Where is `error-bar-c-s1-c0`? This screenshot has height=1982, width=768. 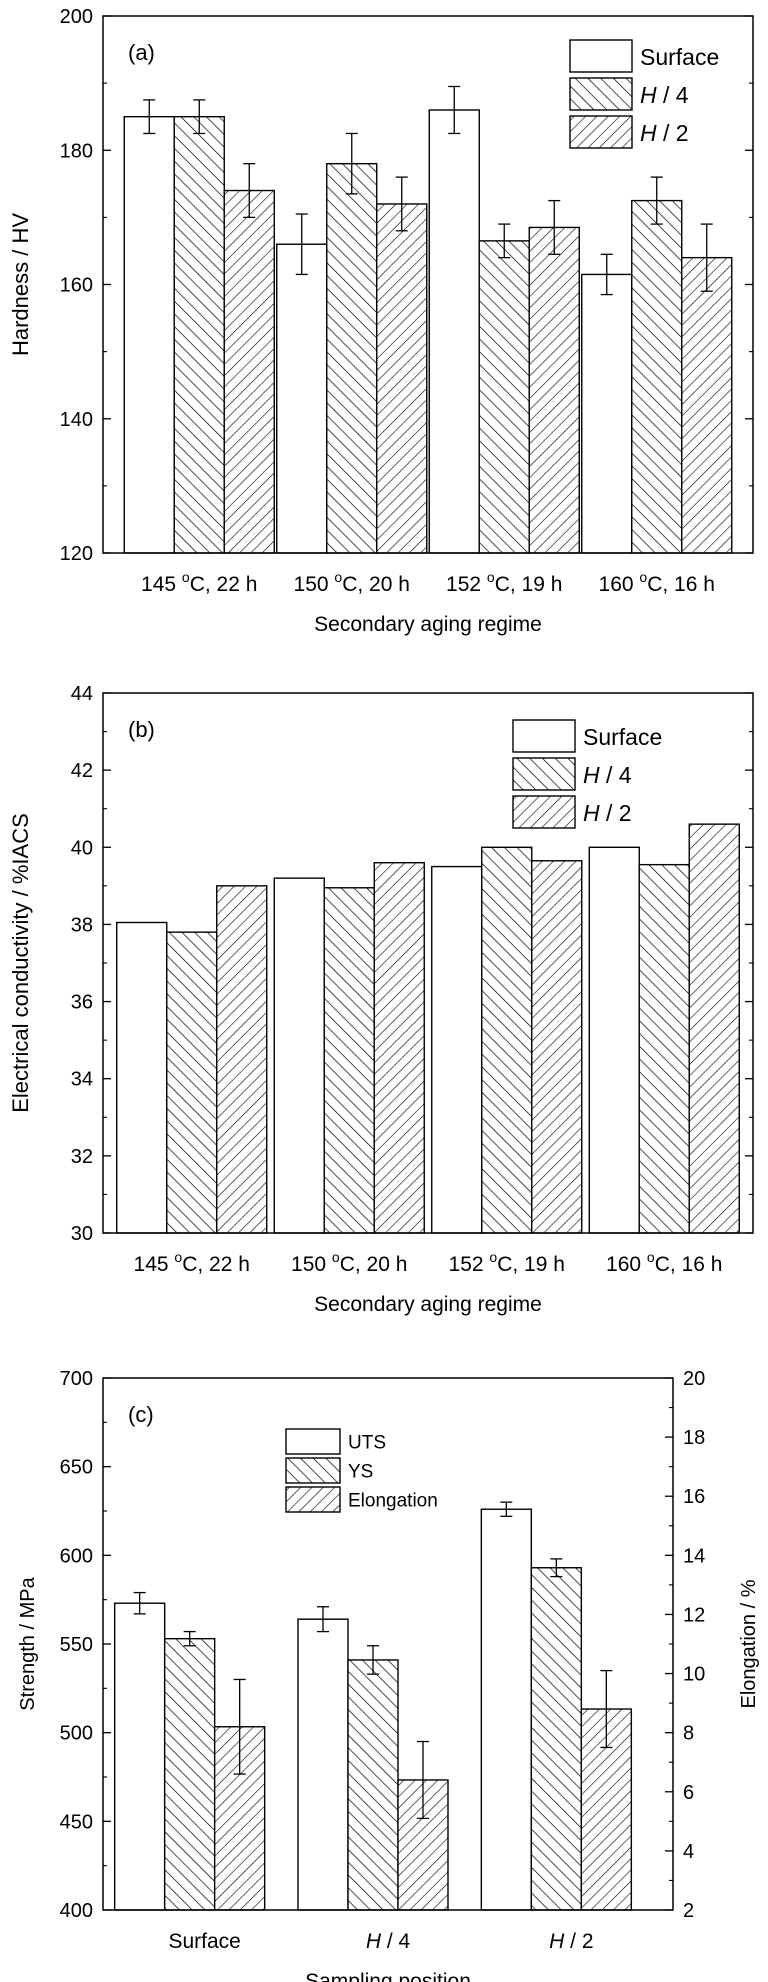 error-bar-c-s1-c0 is located at coordinates (189, 1638).